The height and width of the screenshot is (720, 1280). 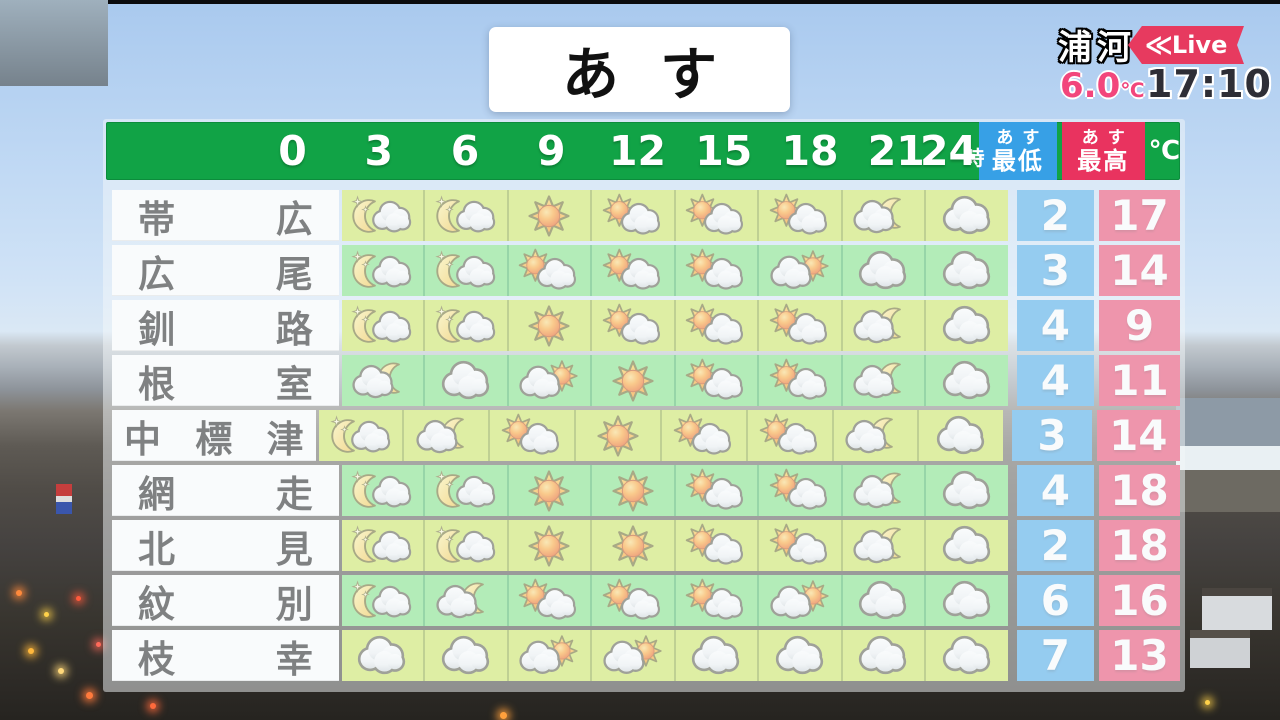 I want to click on high-header-line1: あす, so click(x=1107, y=138).